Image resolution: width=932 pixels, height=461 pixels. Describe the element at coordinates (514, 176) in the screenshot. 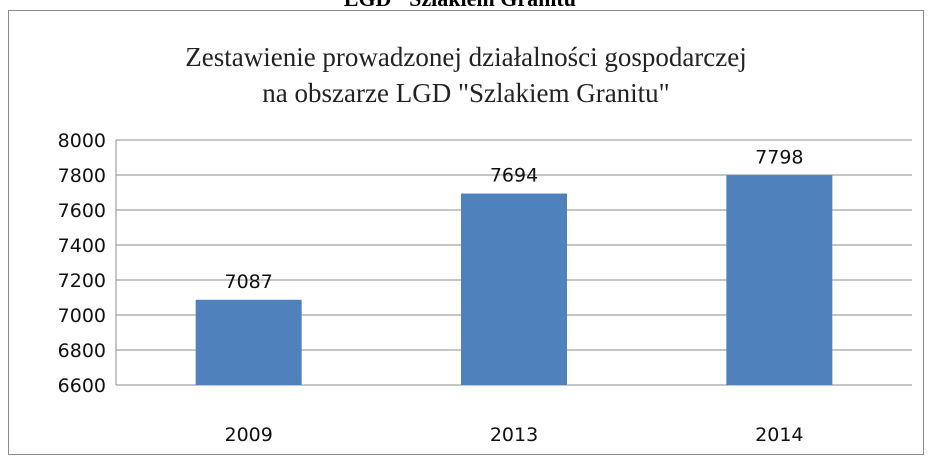

I see `data-label: 7694` at that location.